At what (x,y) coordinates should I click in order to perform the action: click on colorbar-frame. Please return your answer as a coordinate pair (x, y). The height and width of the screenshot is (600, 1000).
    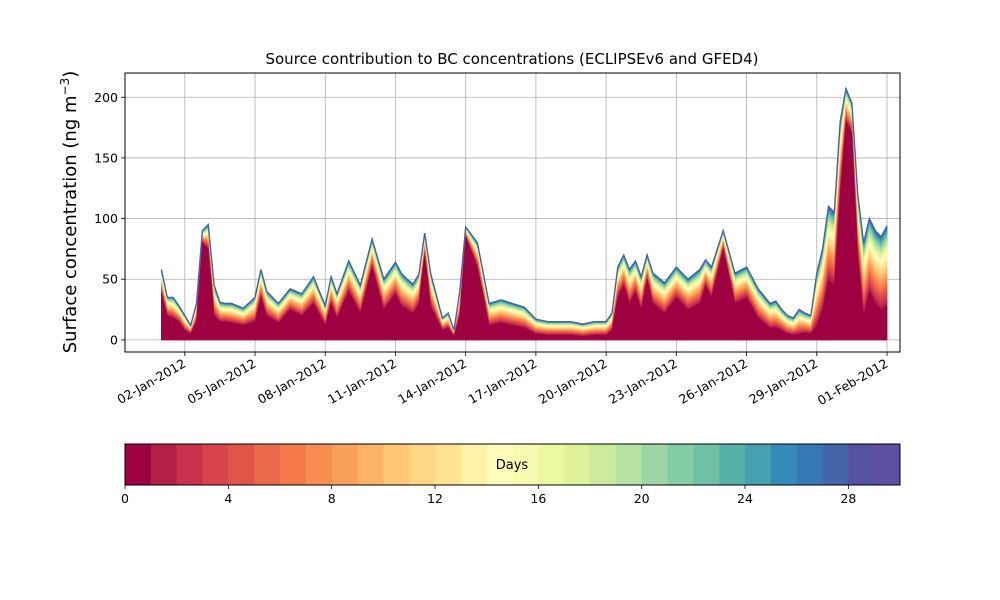
    Looking at the image, I should click on (512, 464).